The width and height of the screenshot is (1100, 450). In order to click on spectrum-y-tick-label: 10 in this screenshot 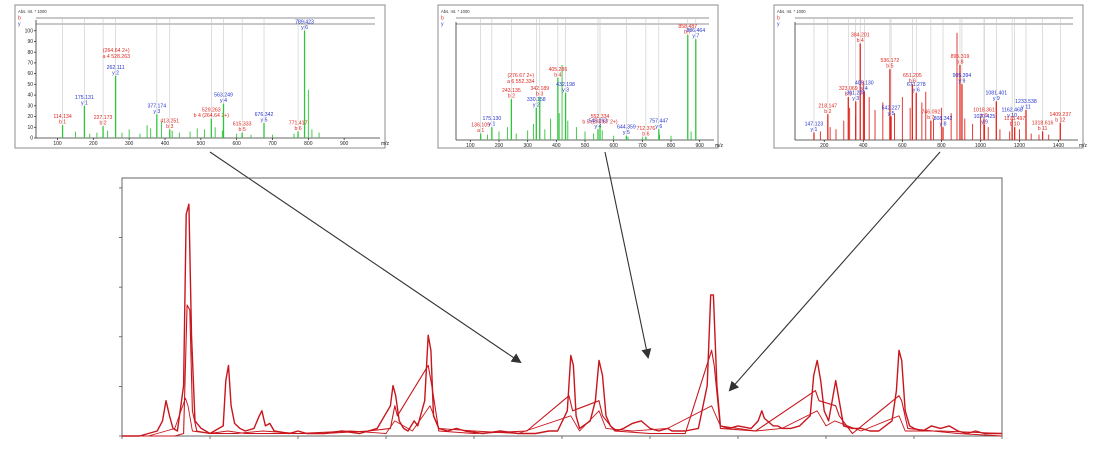, I will do `click(30, 128)`.